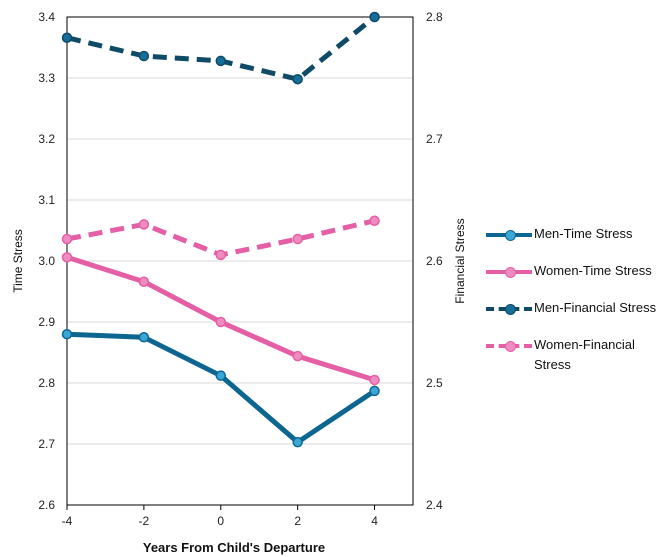  Describe the element at coordinates (509, 308) in the screenshot. I see `legend-swatch-men-financial` at that location.